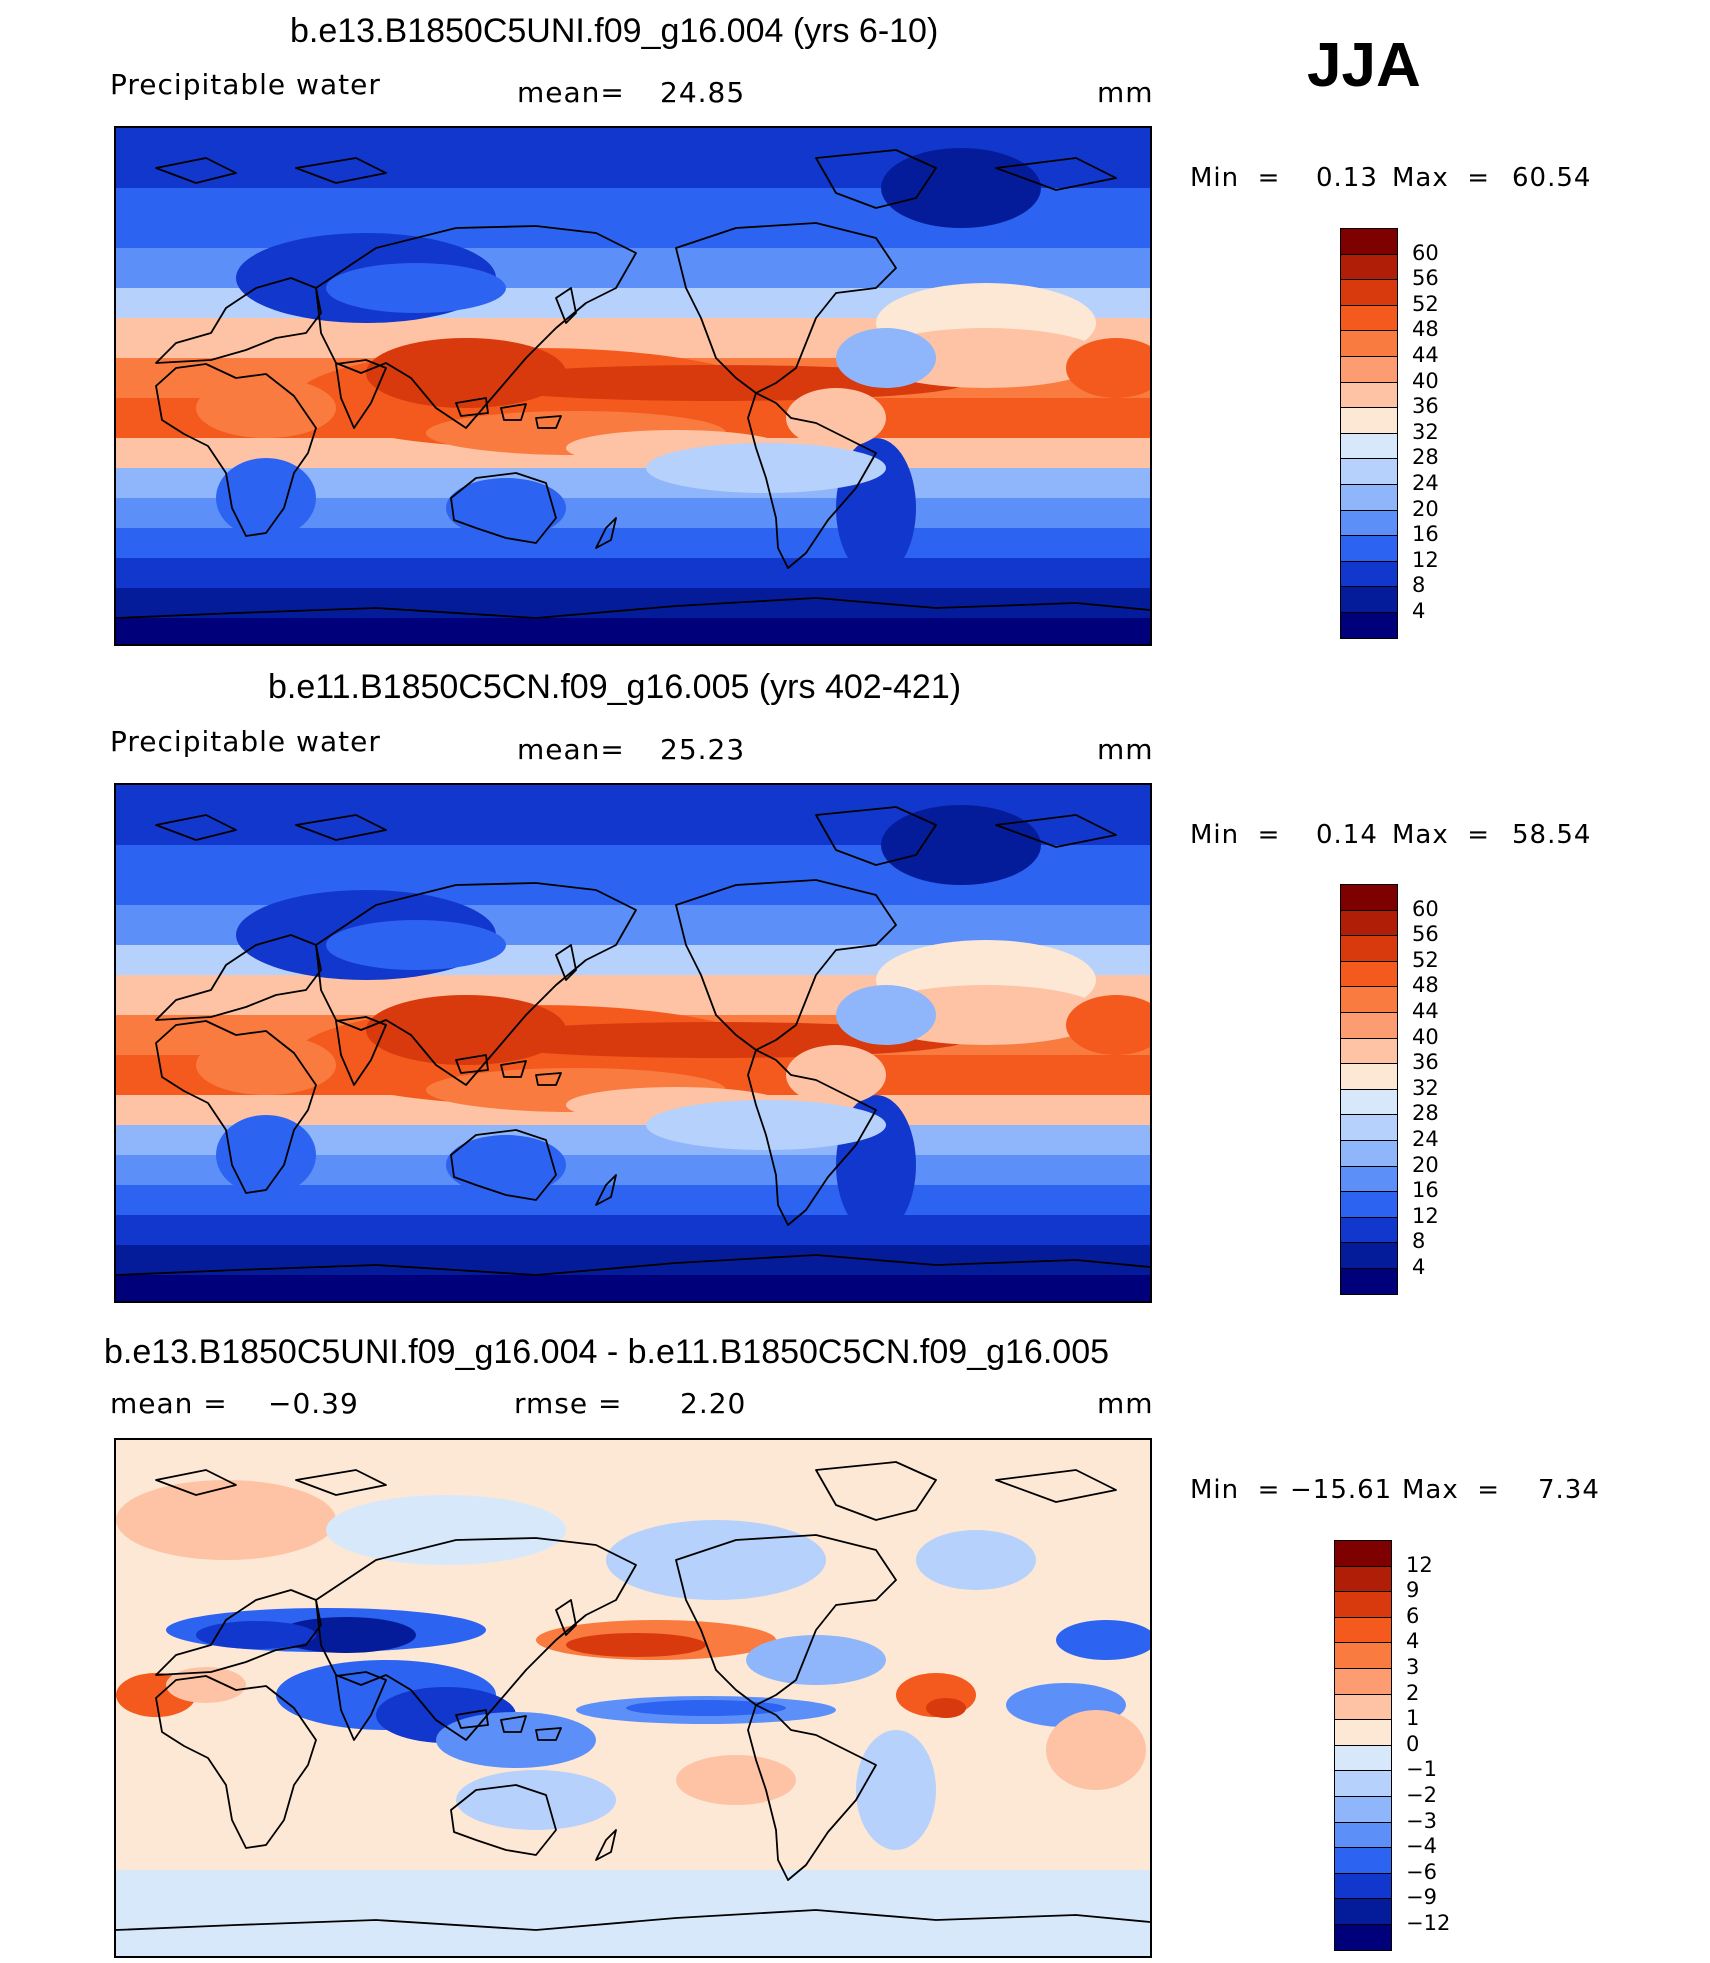 The image size is (1710, 1963). Describe the element at coordinates (1235, 1490) in the screenshot. I see `panel-3-min-label: Min =` at that location.